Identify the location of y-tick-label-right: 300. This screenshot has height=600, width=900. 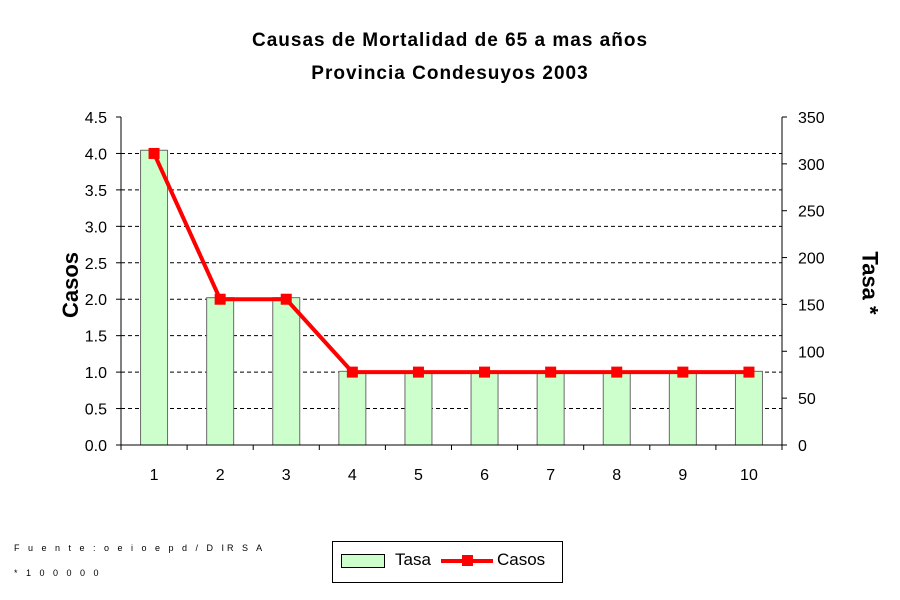
(811, 165).